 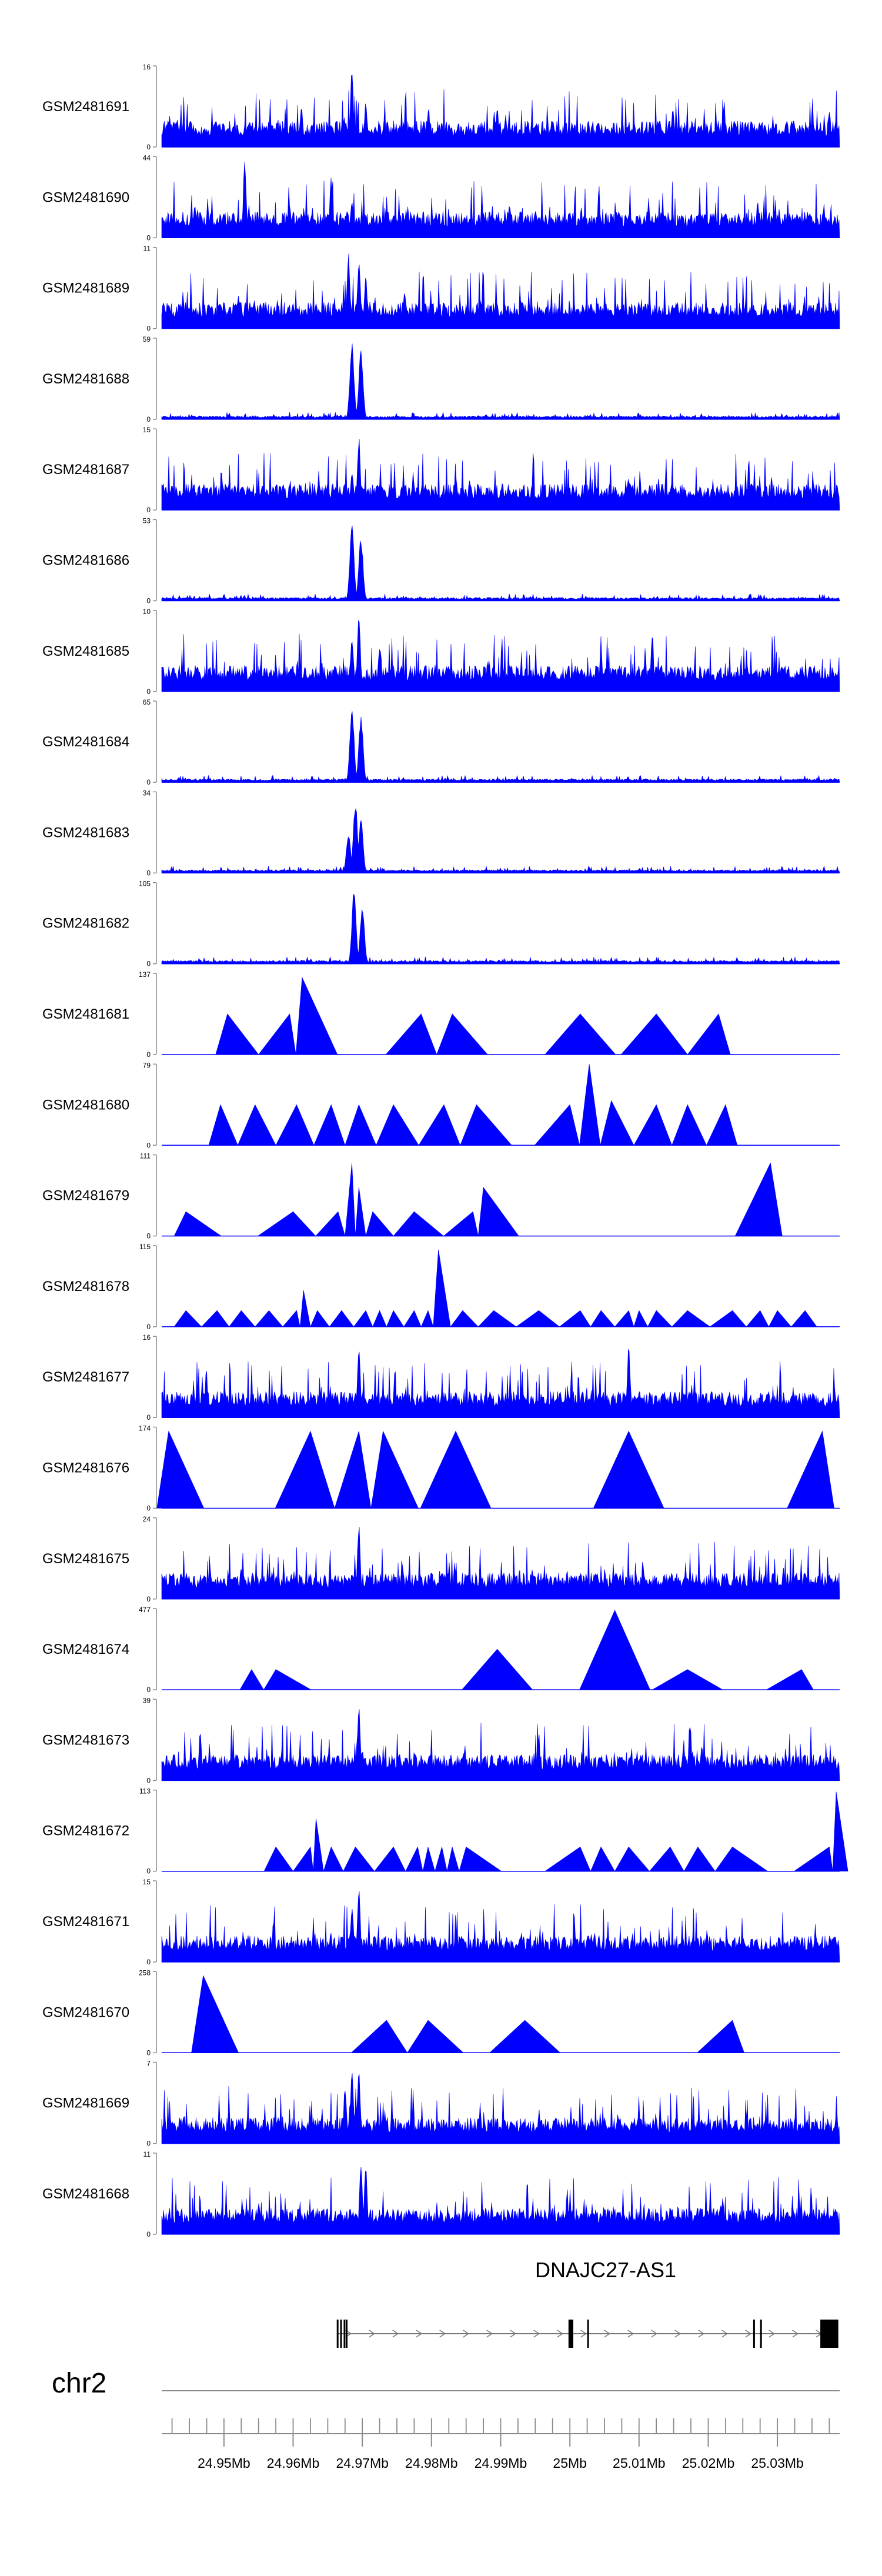 I want to click on track-GSM2481689: GSM2481689 11 0, so click(x=441, y=289).